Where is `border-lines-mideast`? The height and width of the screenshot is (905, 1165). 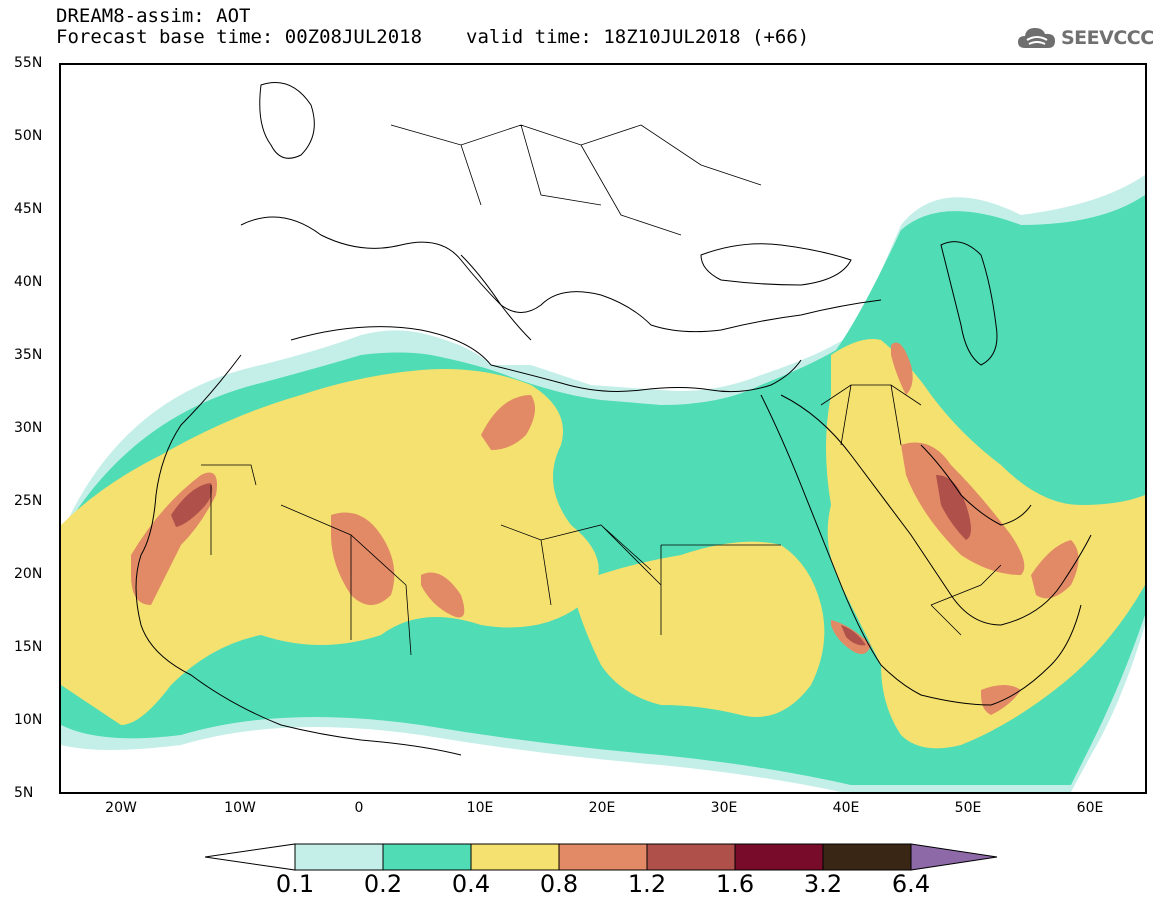
border-lines-mideast is located at coordinates (911, 510).